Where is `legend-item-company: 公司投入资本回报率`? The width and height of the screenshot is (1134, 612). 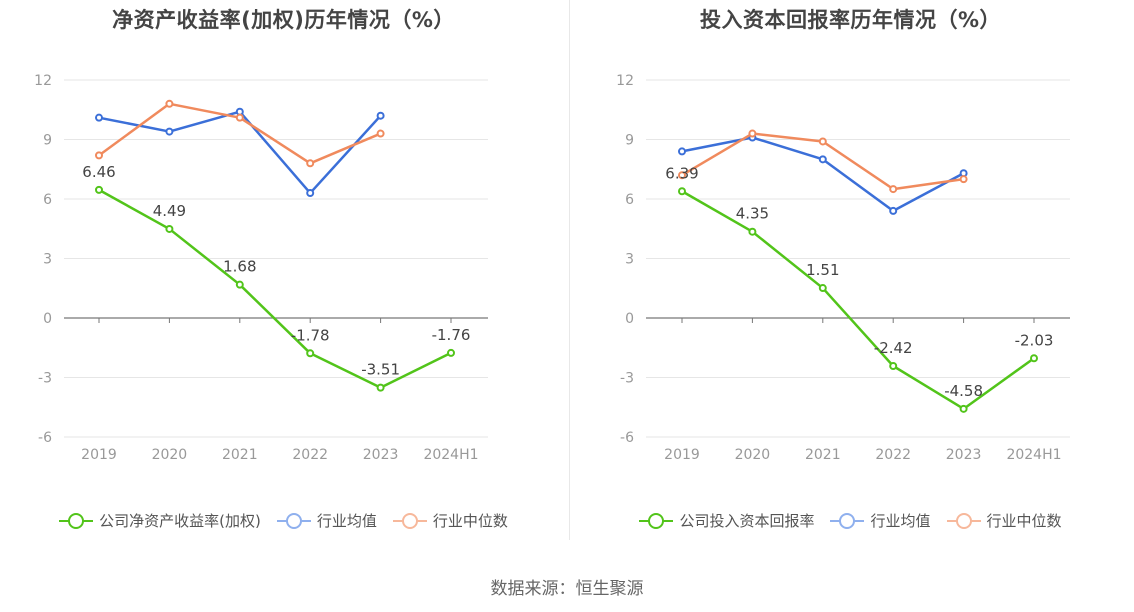 legend-item-company: 公司投入资本回报率 is located at coordinates (726, 520).